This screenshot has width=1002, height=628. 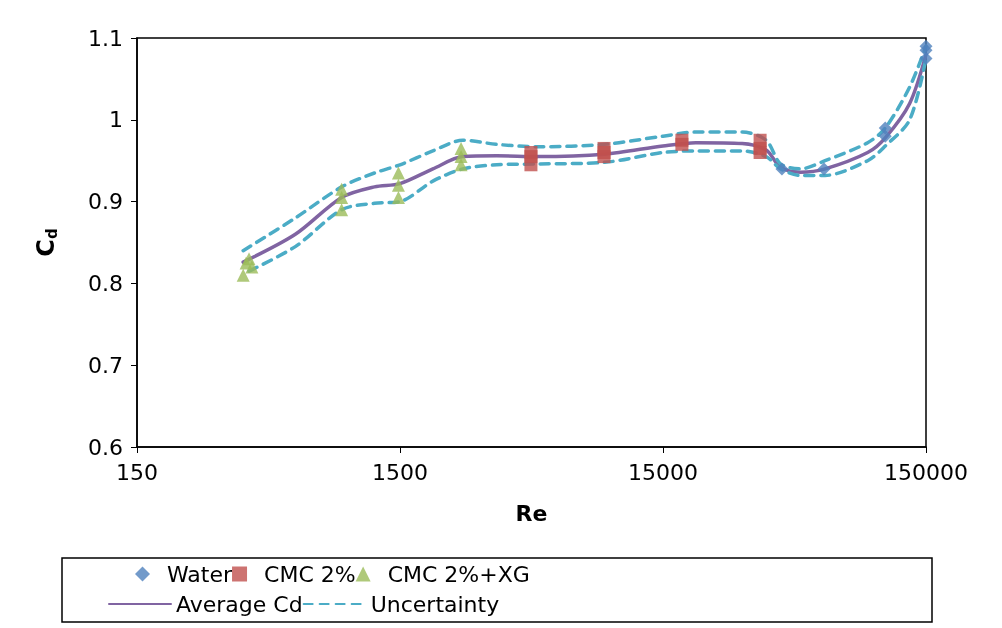 What do you see at coordinates (46, 242) in the screenshot?
I see `y-axis-title: Cd` at bounding box center [46, 242].